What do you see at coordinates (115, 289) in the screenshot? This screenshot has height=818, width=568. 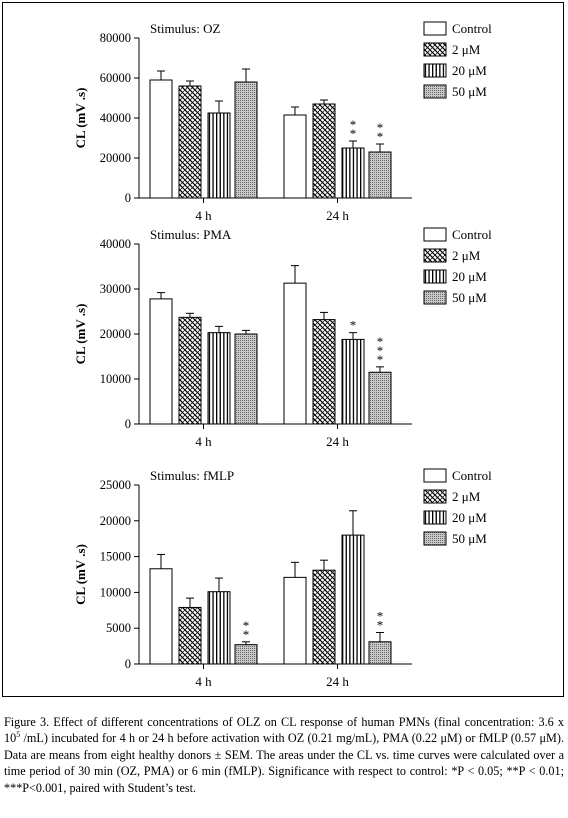 I see `y-tick-label: 30000` at bounding box center [115, 289].